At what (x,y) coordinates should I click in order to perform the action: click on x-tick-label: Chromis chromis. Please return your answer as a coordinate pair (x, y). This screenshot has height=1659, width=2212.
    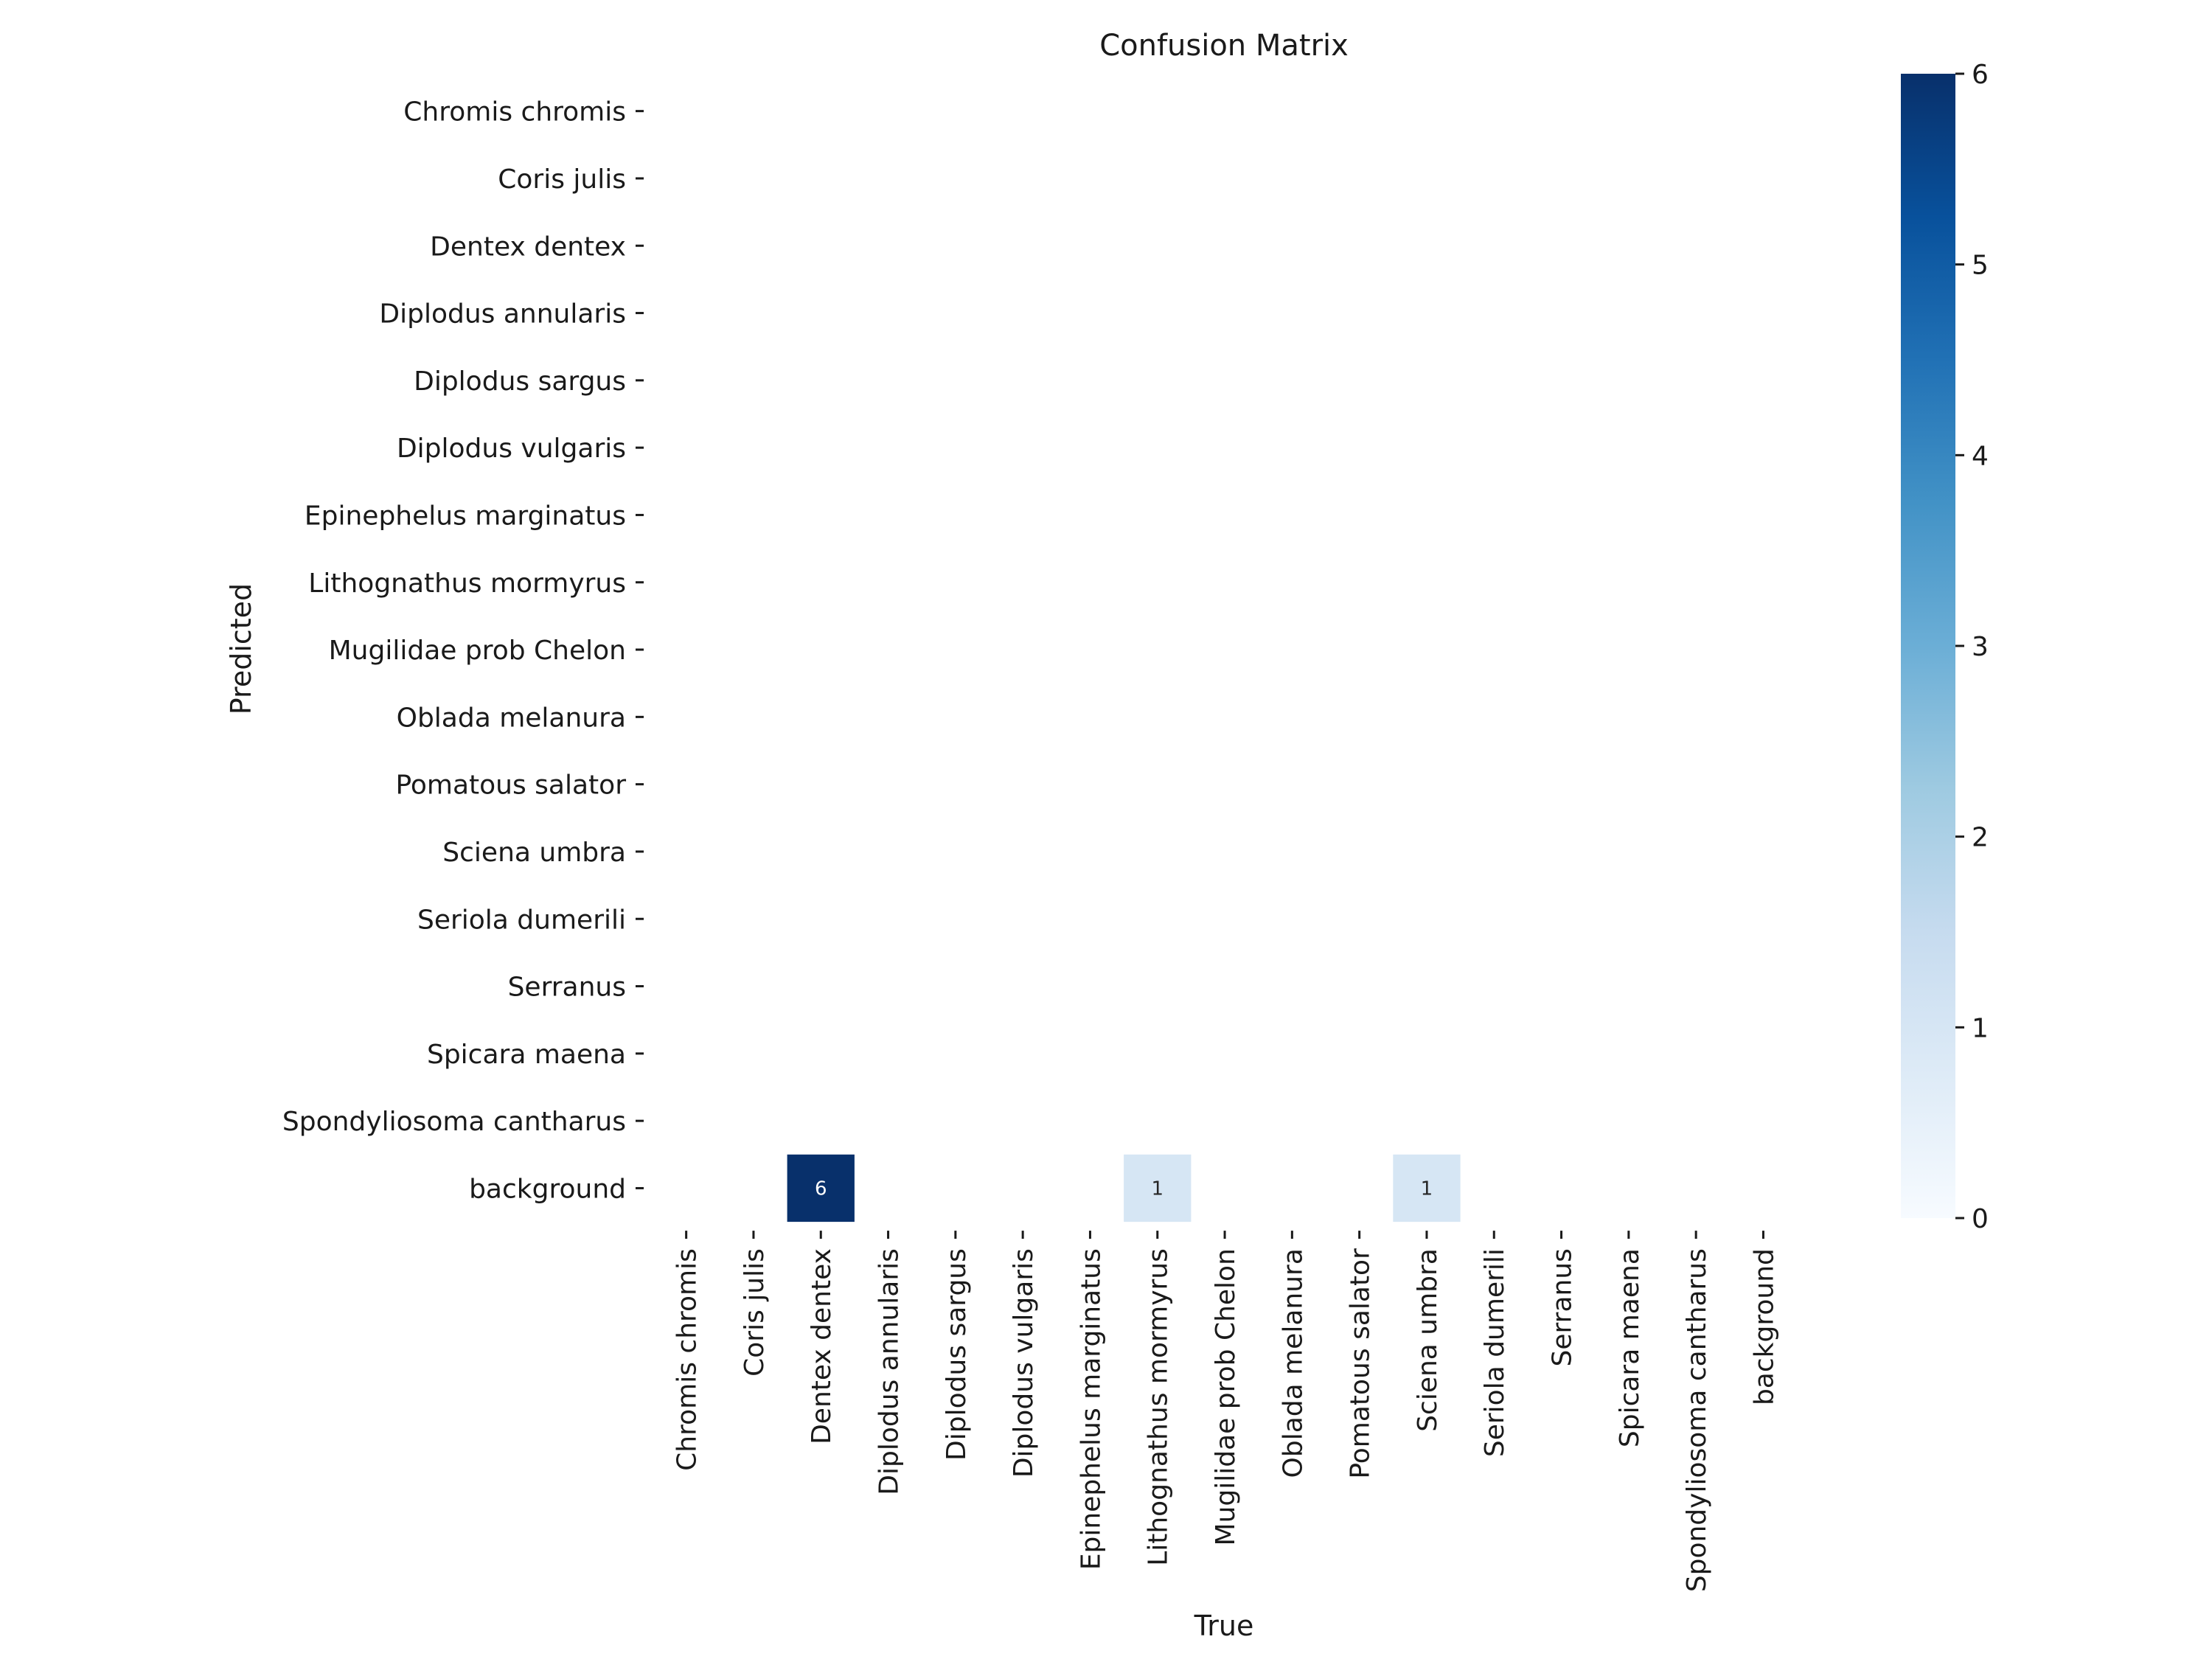
    Looking at the image, I should click on (687, 1359).